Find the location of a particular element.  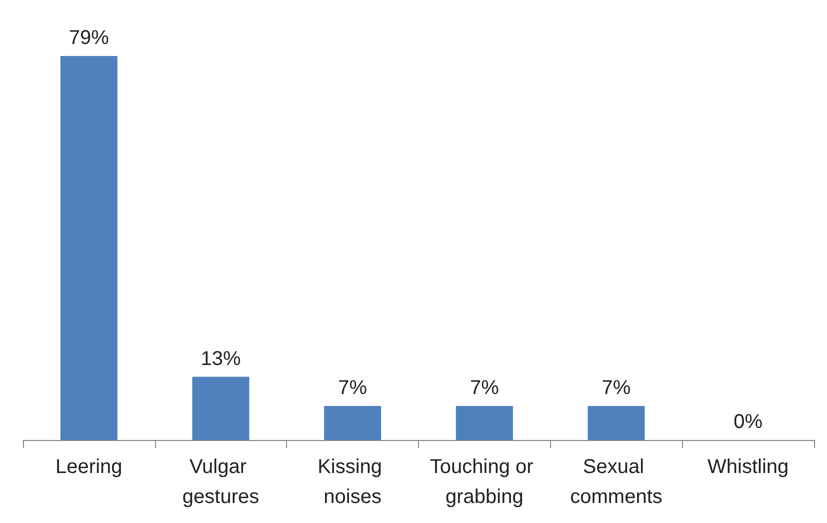

x-tick-label: Vulgar gestures is located at coordinates (221, 482).